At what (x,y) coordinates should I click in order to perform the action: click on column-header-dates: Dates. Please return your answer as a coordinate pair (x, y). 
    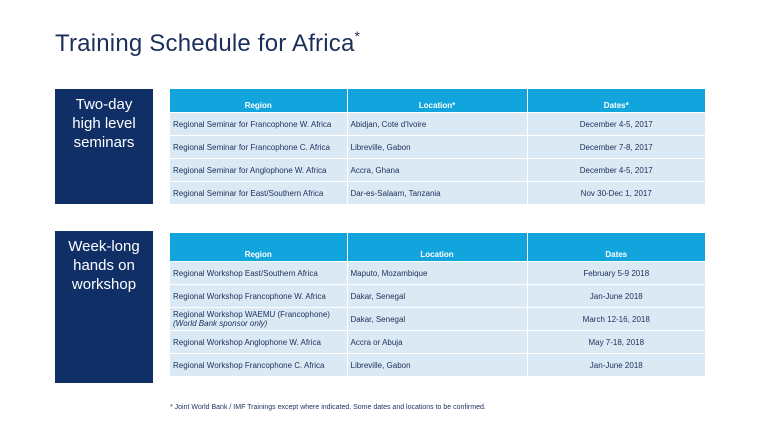
    Looking at the image, I should click on (616, 247).